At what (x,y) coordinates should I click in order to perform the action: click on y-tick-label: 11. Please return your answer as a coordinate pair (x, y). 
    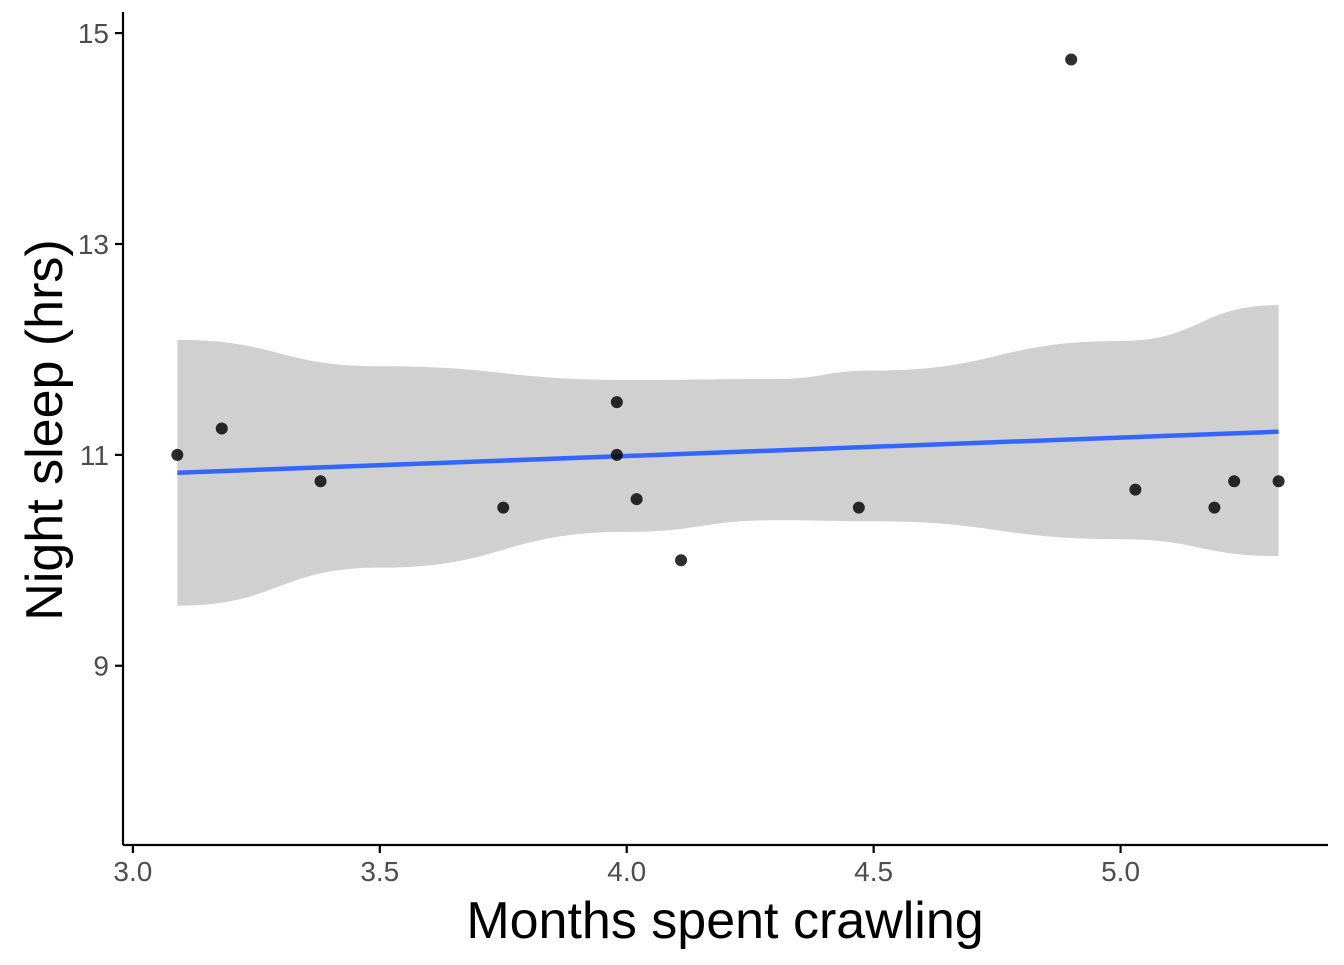
    Looking at the image, I should click on (94, 455).